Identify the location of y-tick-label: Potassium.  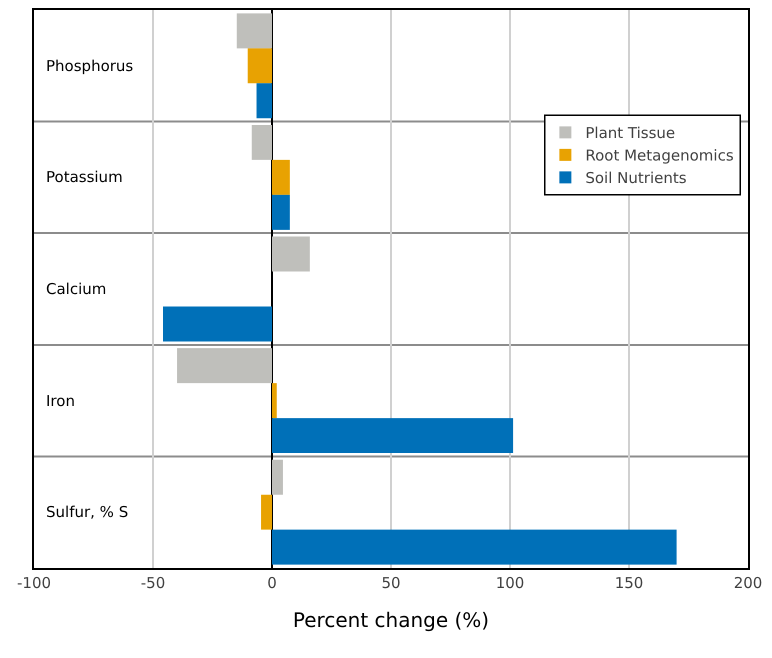
(84, 177).